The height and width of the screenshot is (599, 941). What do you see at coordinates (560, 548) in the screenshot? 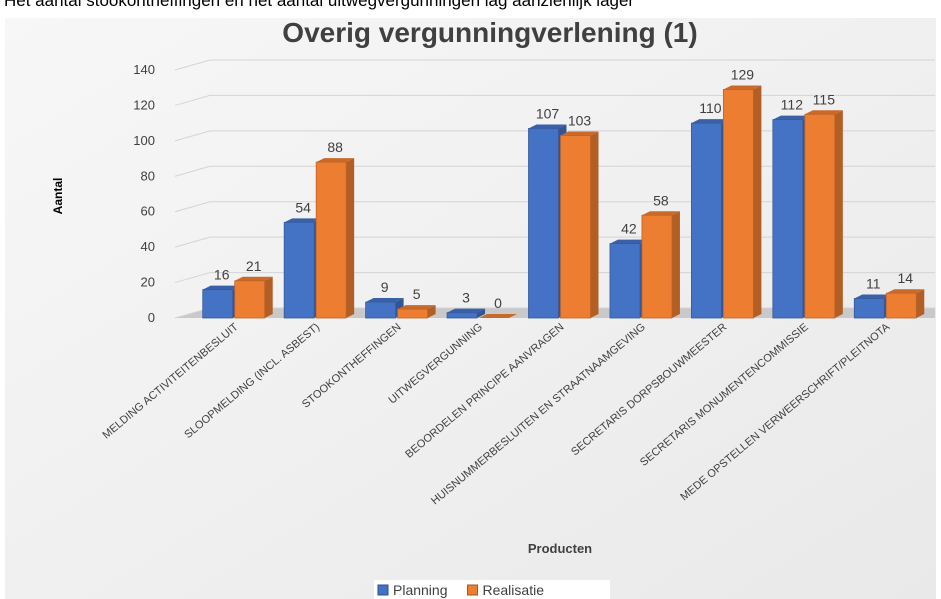
I see `x-axis-label: Producten` at bounding box center [560, 548].